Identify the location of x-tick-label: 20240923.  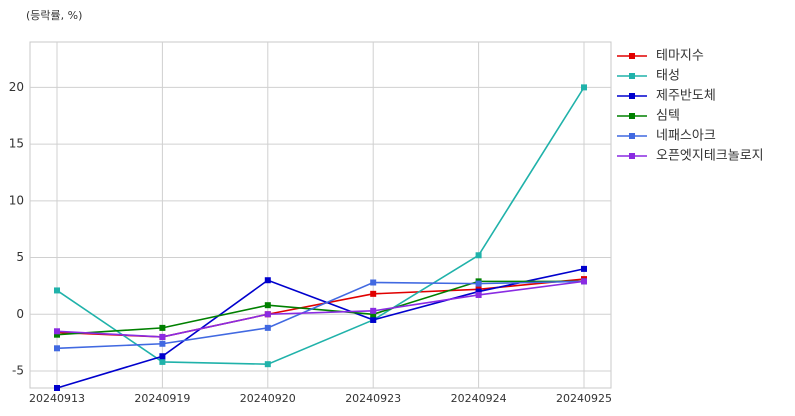
(373, 398).